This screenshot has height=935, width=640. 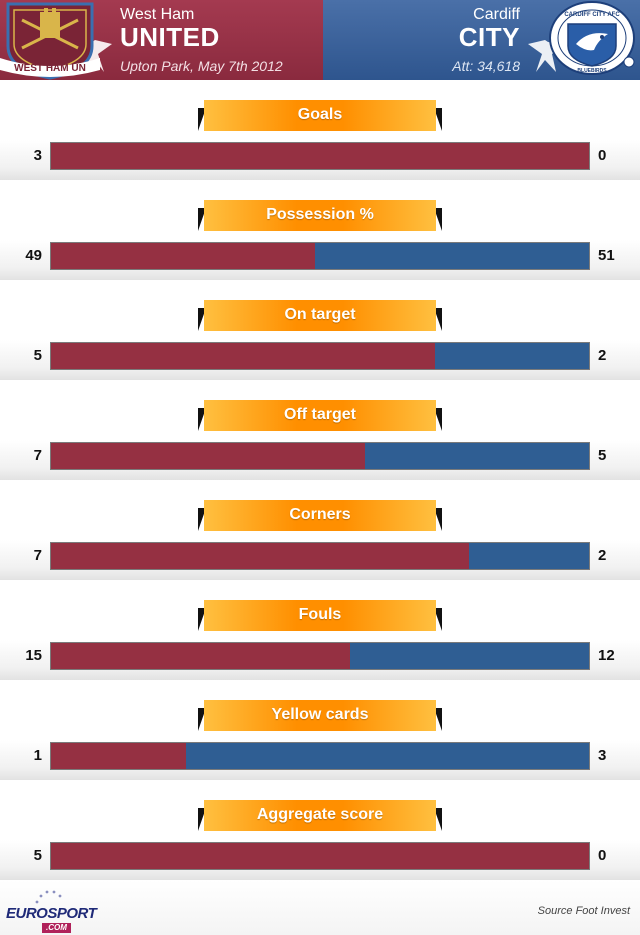 I want to click on stat-label-tab: Off target, so click(x=320, y=415).